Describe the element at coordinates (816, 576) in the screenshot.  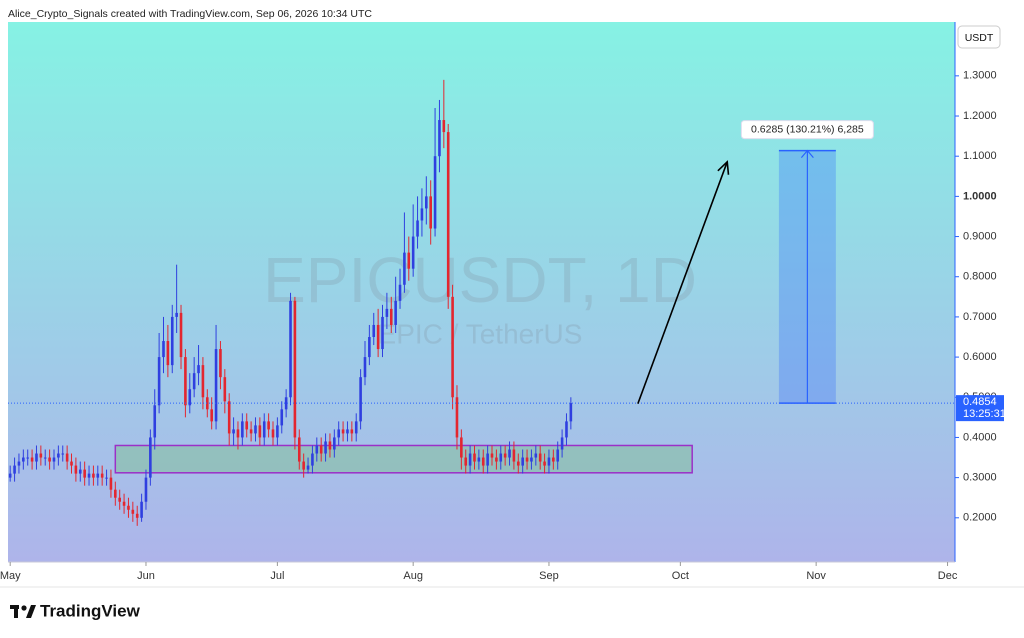
I see `x-tick-label: Nov` at that location.